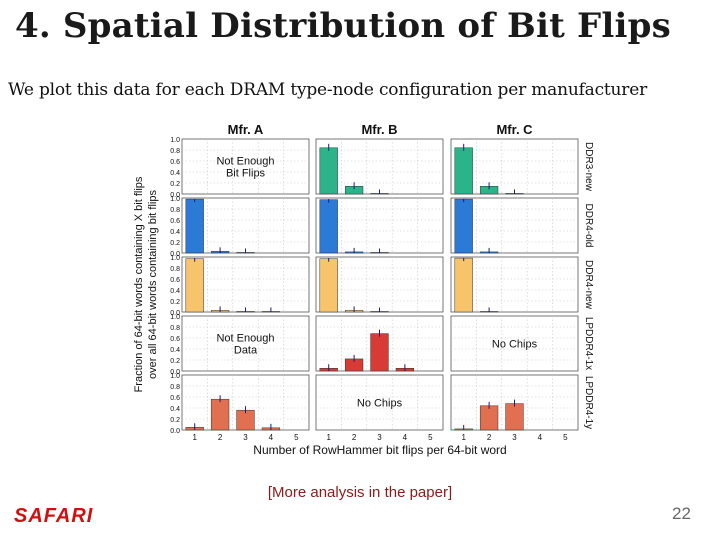 The width and height of the screenshot is (720, 540). What do you see at coordinates (681, 513) in the screenshot?
I see `page-number: 22` at bounding box center [681, 513].